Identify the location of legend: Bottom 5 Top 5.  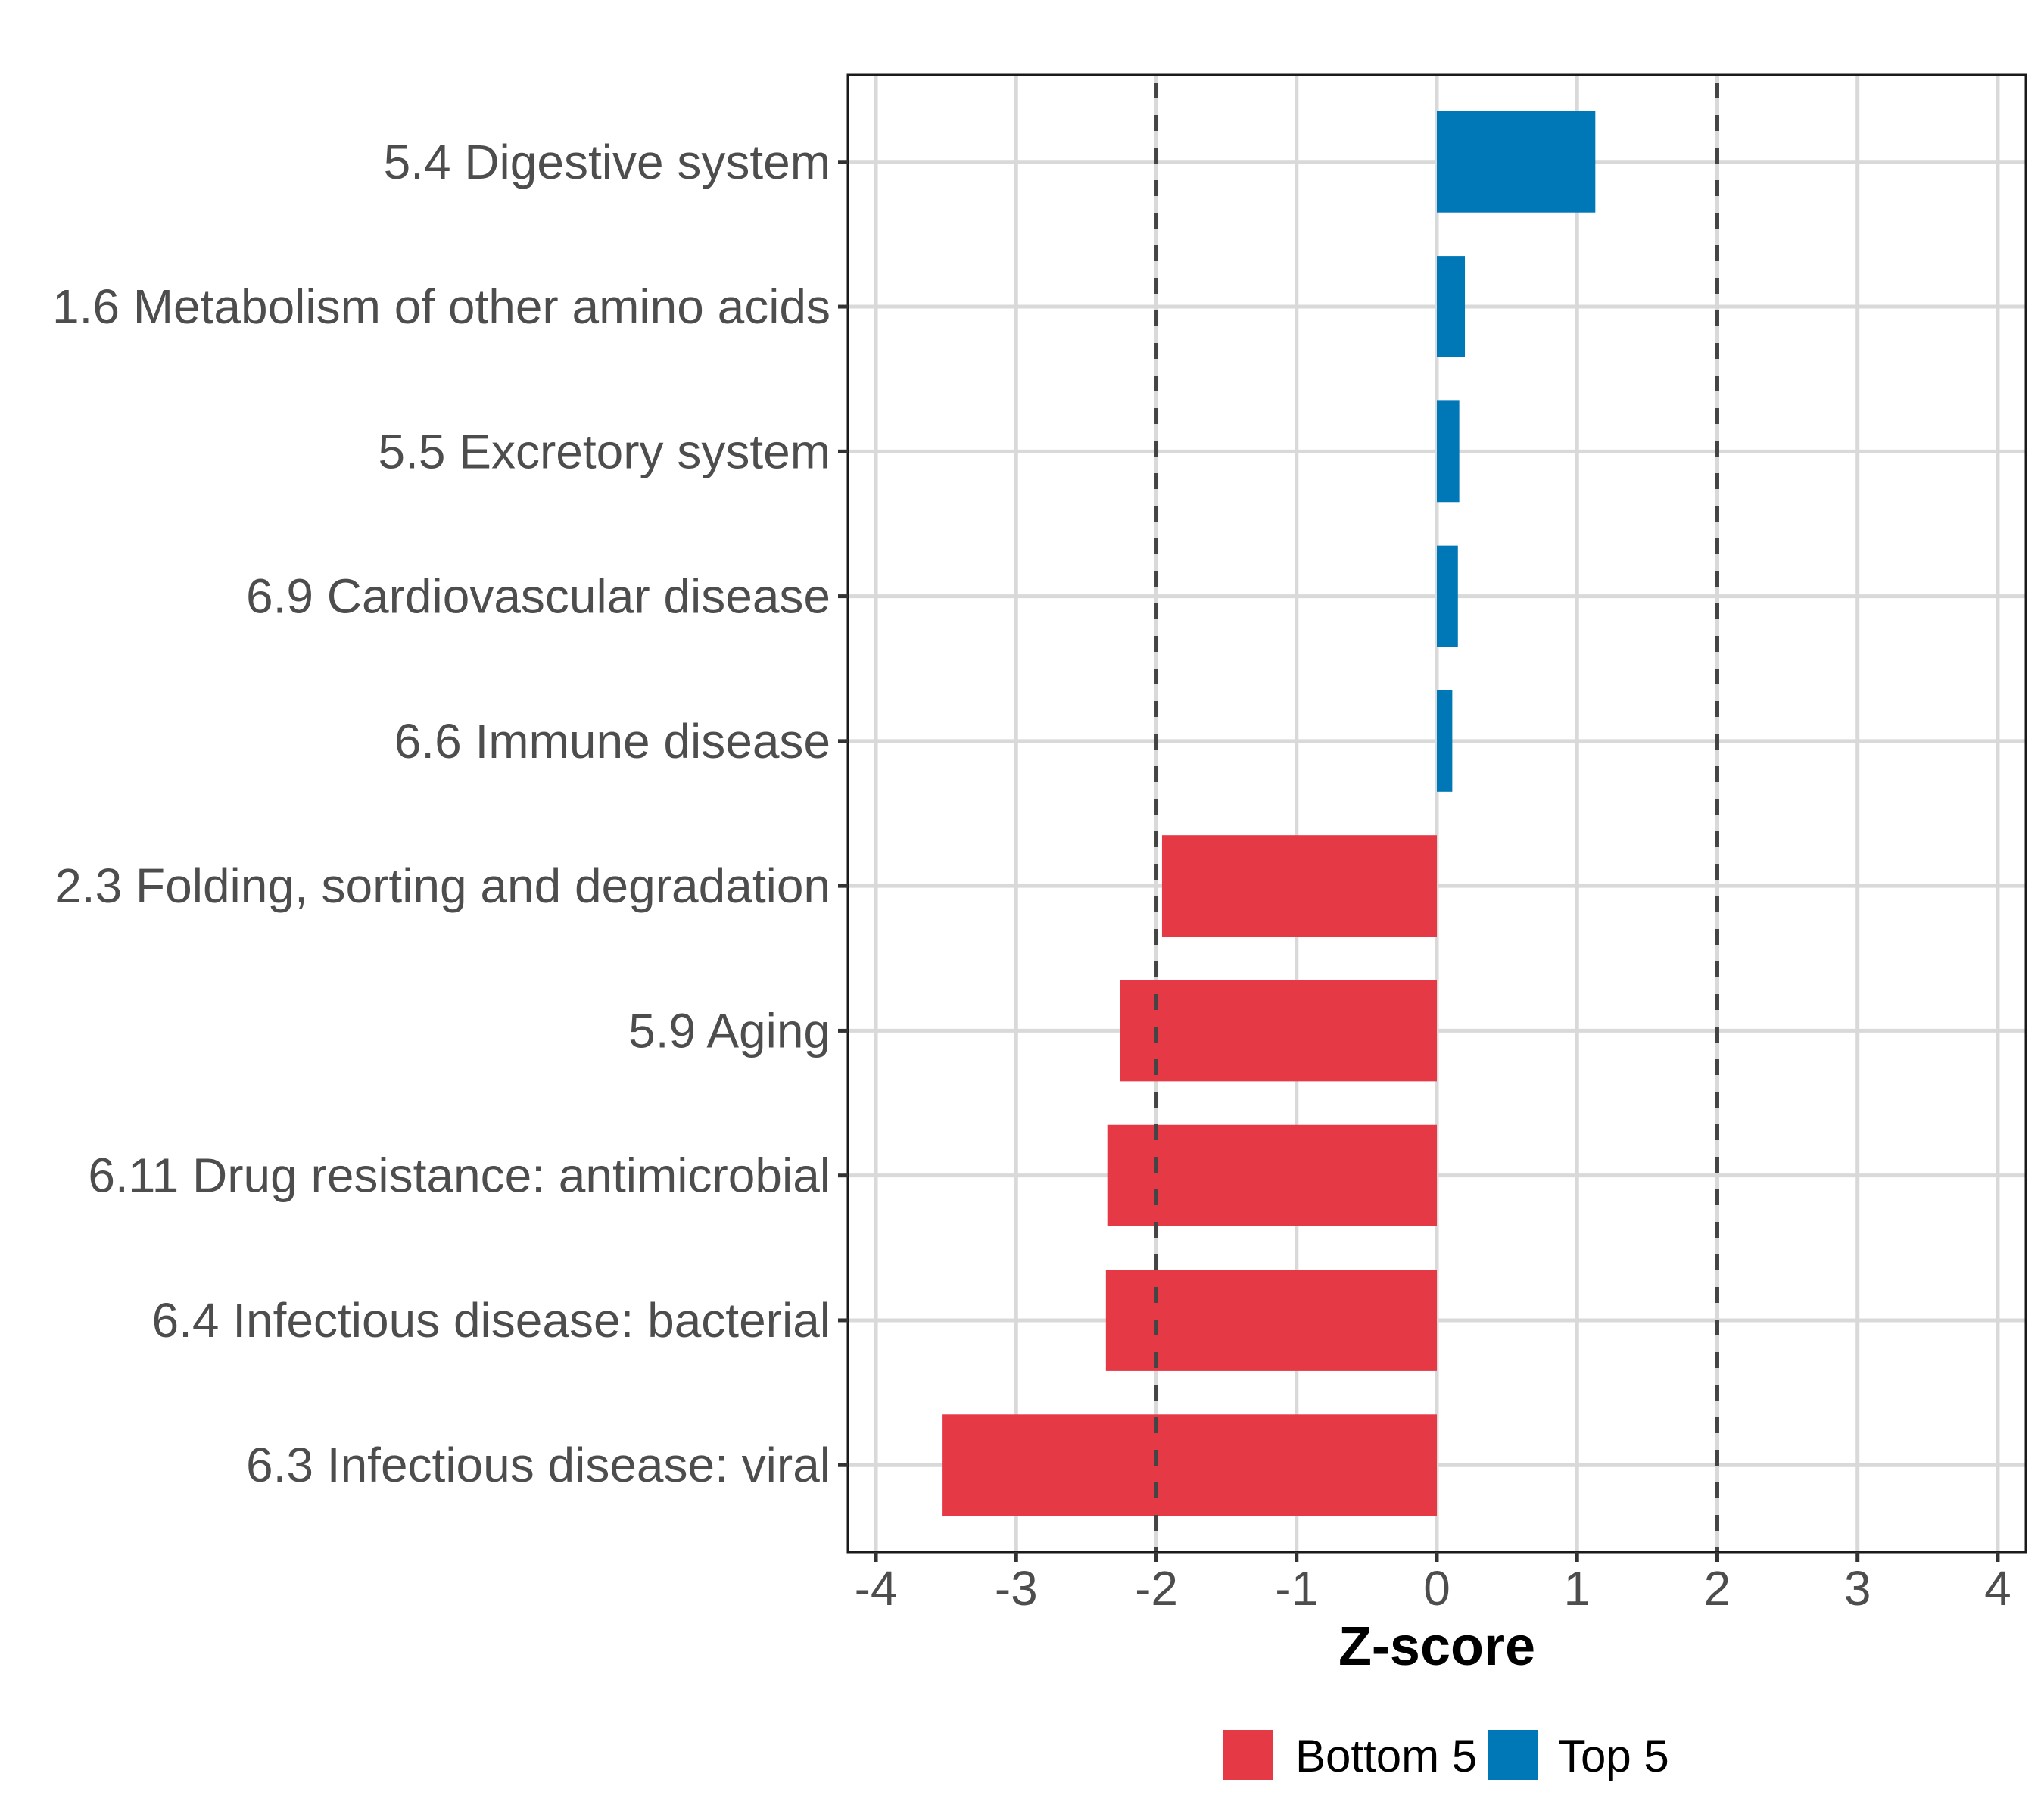
(1446, 1755).